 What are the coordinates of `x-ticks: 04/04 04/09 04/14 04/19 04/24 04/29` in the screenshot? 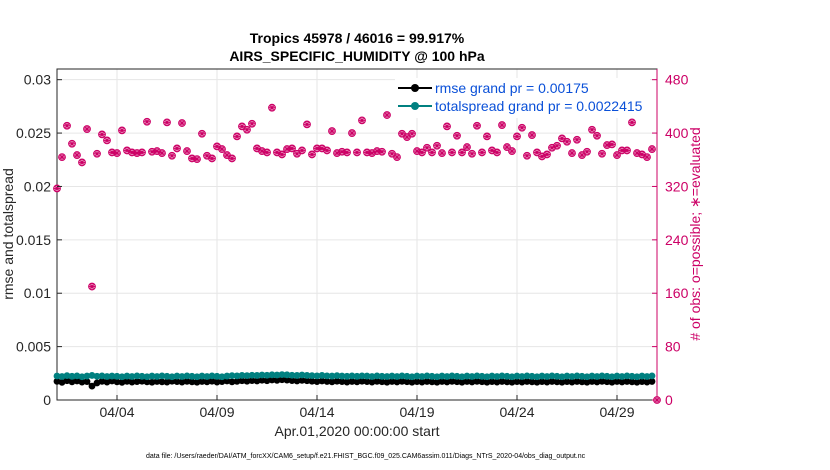 It's located at (367, 407).